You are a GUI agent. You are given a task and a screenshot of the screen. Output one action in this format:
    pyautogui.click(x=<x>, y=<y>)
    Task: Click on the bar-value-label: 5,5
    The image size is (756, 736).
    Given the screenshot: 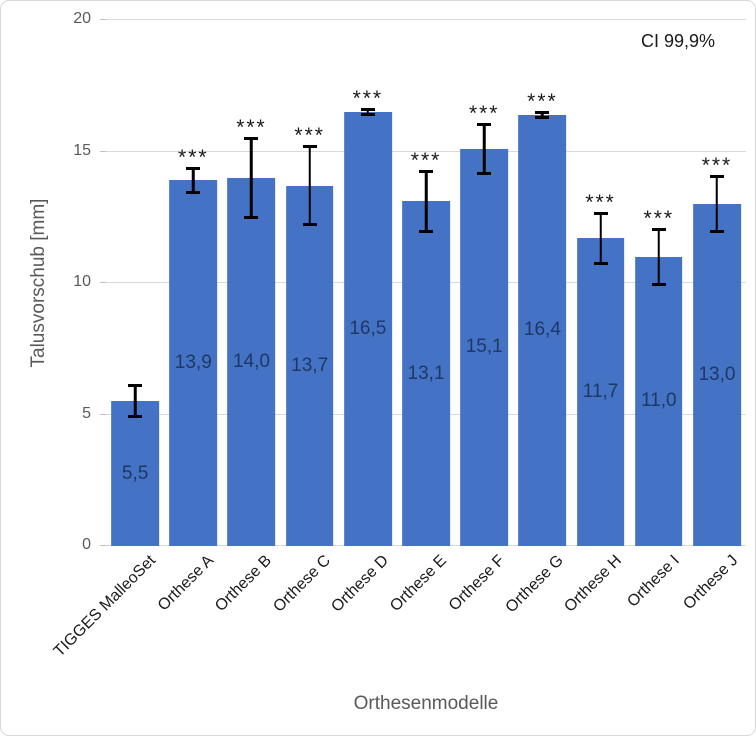 What is the action you would take?
    pyautogui.click(x=135, y=473)
    